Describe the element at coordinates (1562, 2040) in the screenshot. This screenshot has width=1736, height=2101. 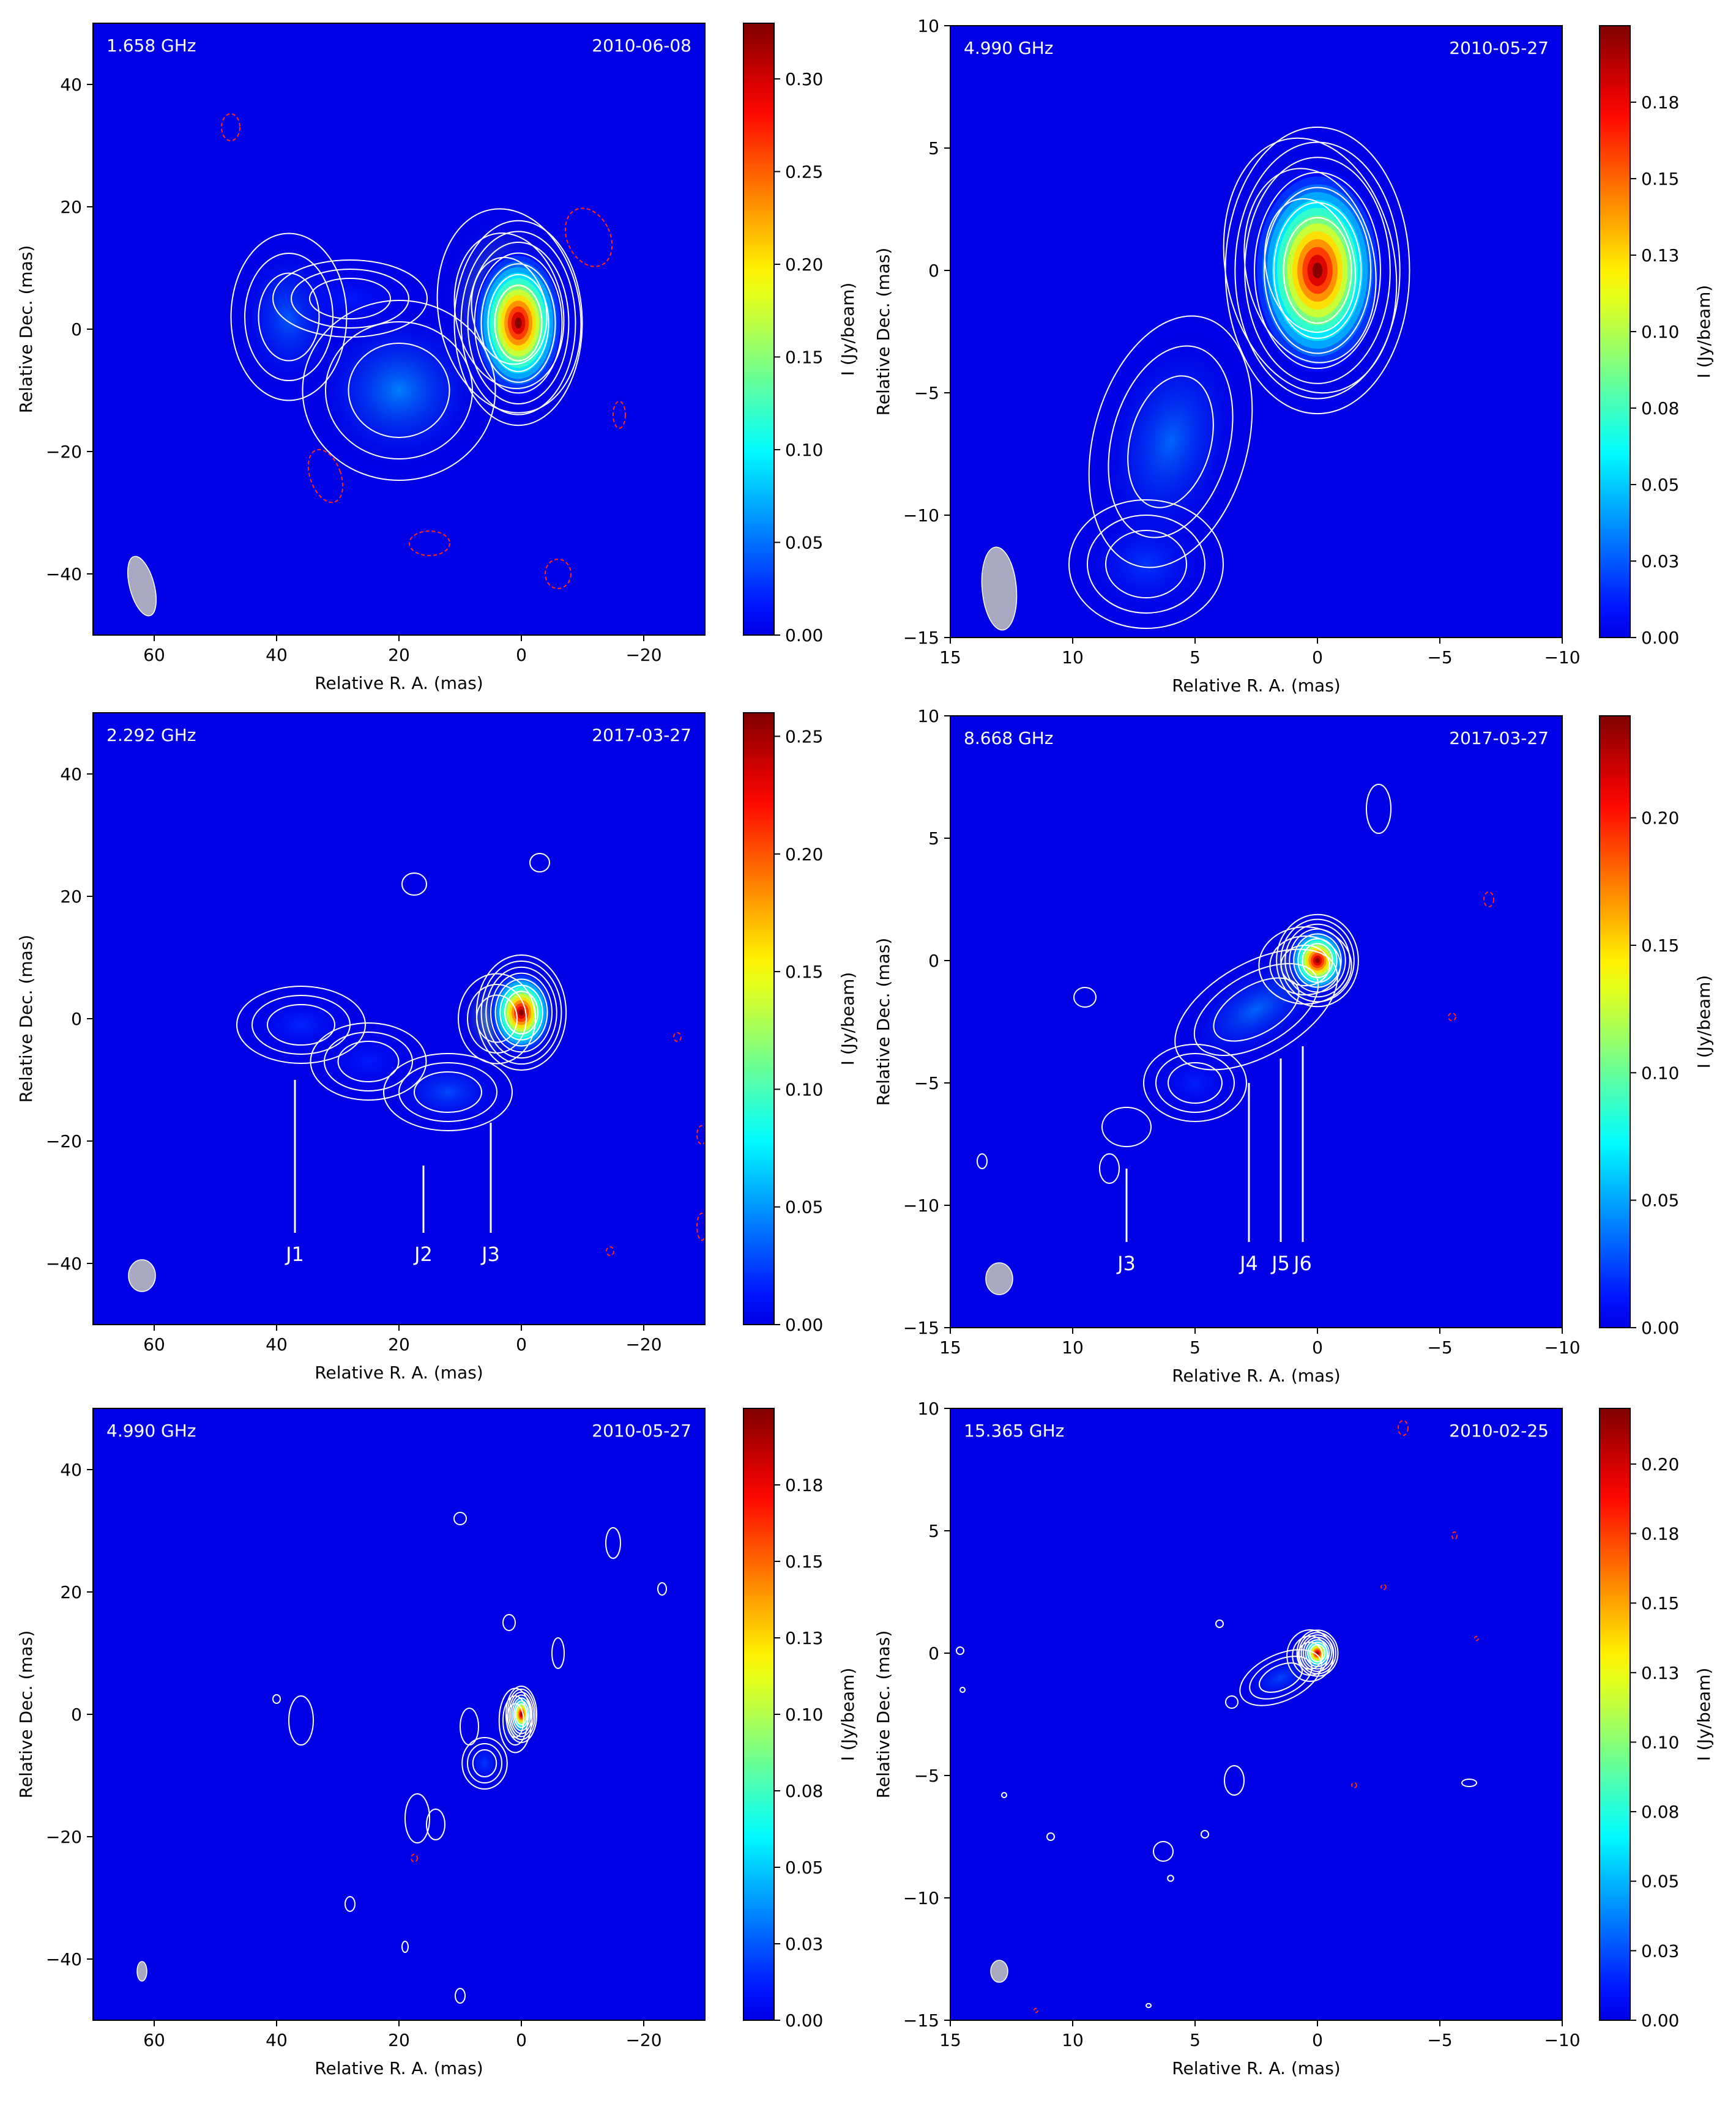
I see `x-tick-label: −10` at that location.